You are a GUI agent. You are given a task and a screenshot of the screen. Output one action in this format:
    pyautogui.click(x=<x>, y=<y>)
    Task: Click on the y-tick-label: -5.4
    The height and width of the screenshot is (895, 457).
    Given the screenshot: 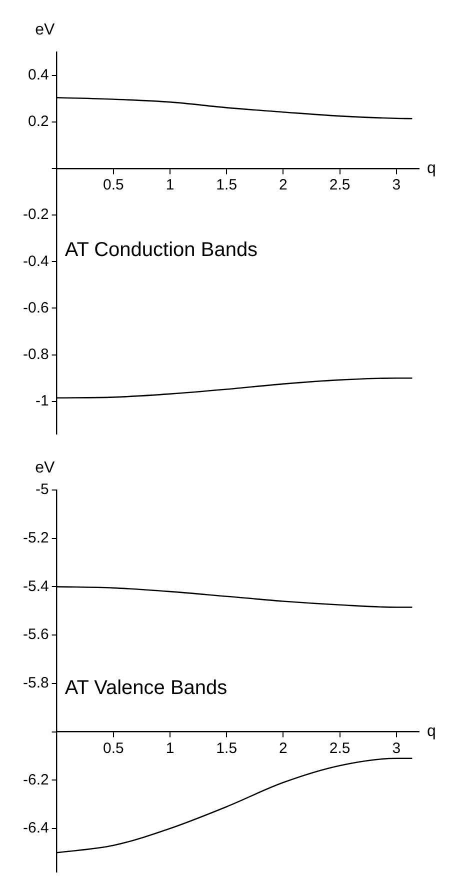 What is the action you would take?
    pyautogui.click(x=35, y=586)
    